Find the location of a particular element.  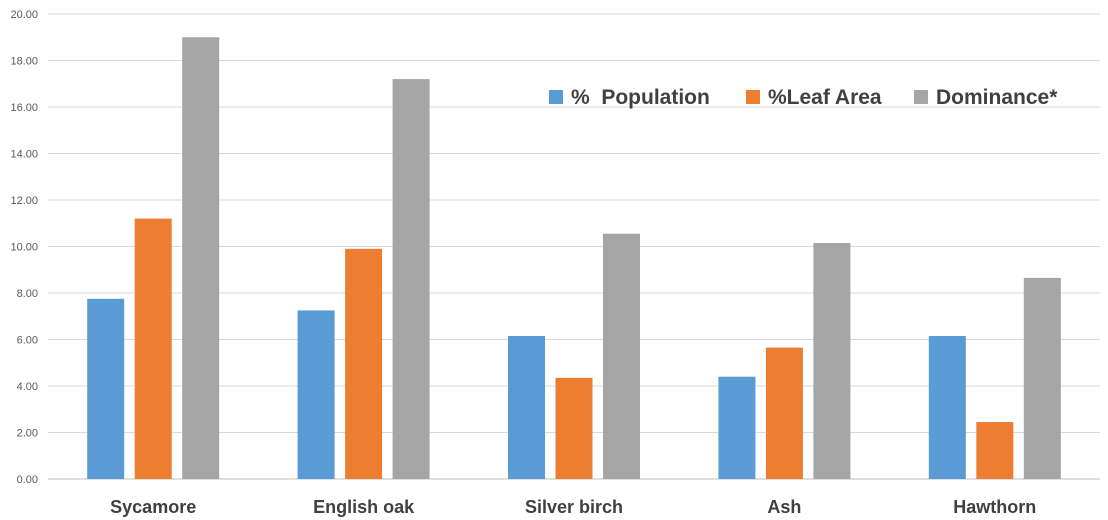

bar-dominance-ash is located at coordinates (832, 361).